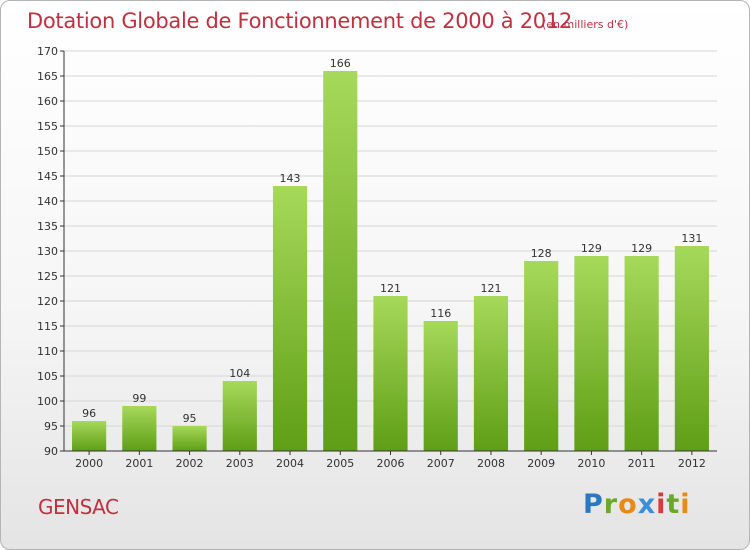 The width and height of the screenshot is (750, 550). What do you see at coordinates (47, 101) in the screenshot?
I see `y-tick-label: 160` at bounding box center [47, 101].